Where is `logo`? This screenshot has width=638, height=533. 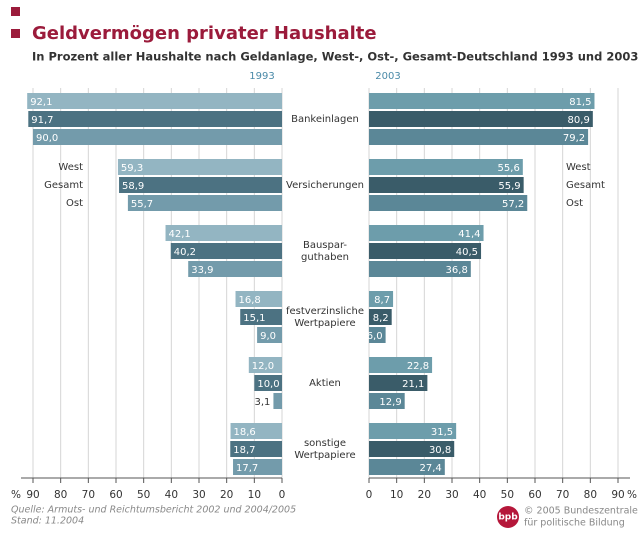 logo is located at coordinates (508, 517).